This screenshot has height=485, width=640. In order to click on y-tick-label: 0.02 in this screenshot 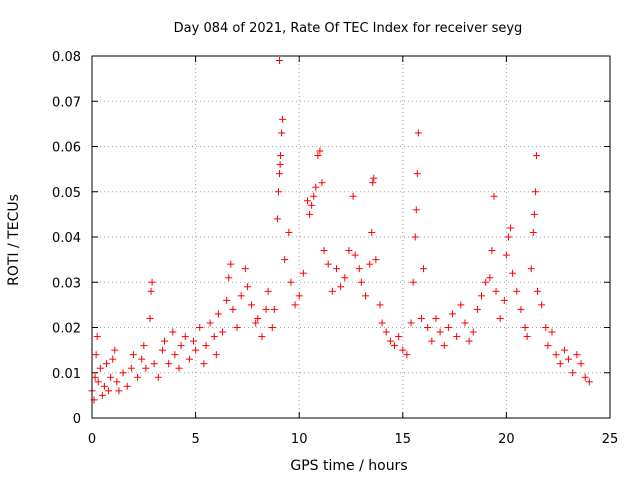, I will do `click(66, 329)`.